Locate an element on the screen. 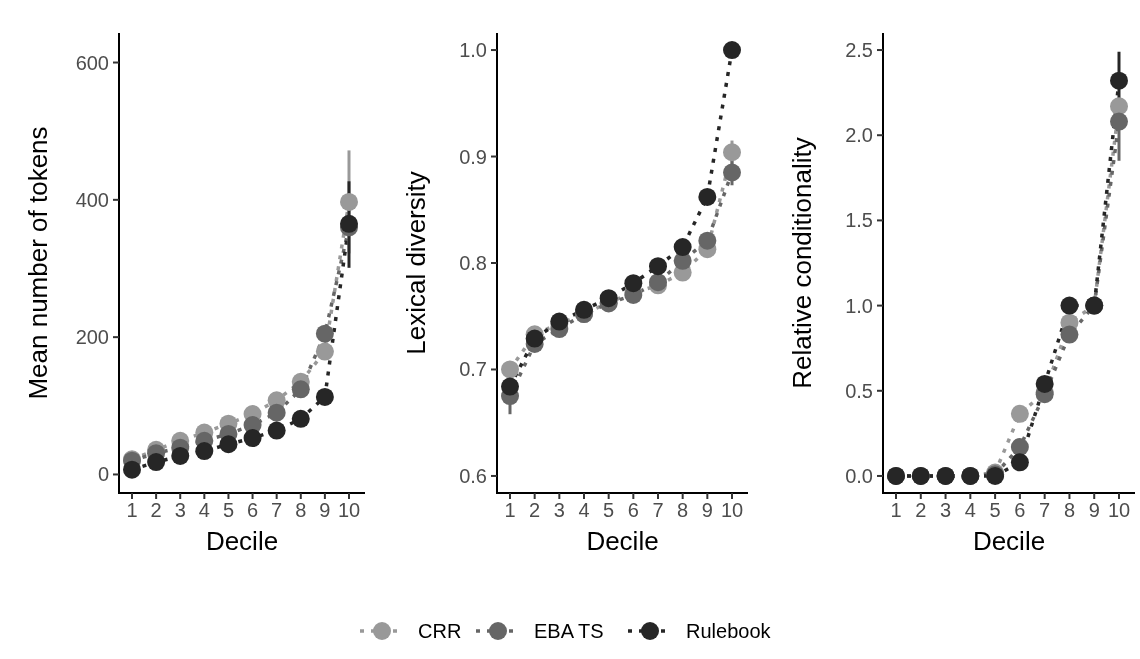  y-tick-label: 0.9 is located at coordinates (473, 156).